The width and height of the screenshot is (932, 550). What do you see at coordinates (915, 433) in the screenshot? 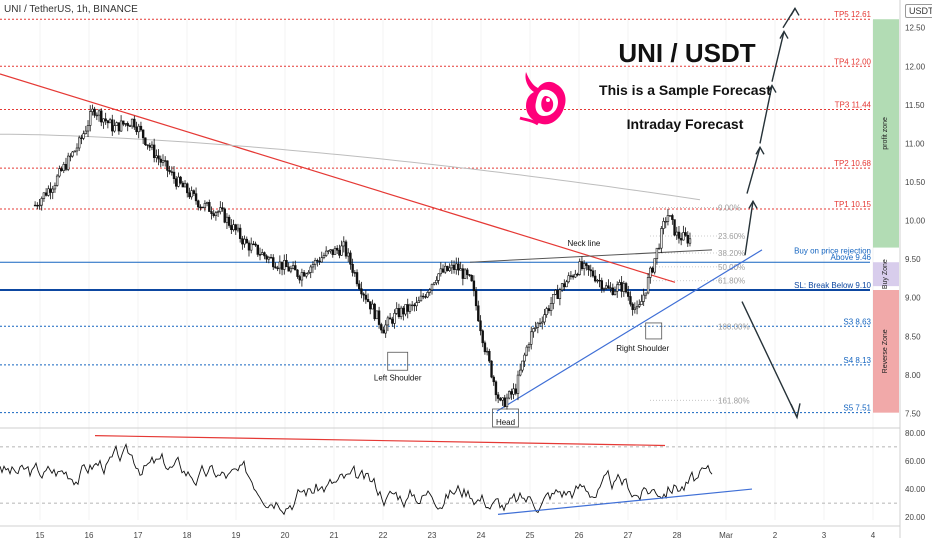
I see `rsi-tick-label: 80.00` at bounding box center [915, 433].